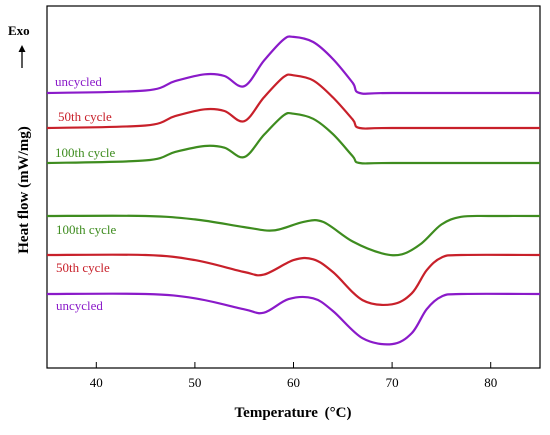 The image size is (550, 435). What do you see at coordinates (19, 30) in the screenshot?
I see `exo-label: Exo` at bounding box center [19, 30].